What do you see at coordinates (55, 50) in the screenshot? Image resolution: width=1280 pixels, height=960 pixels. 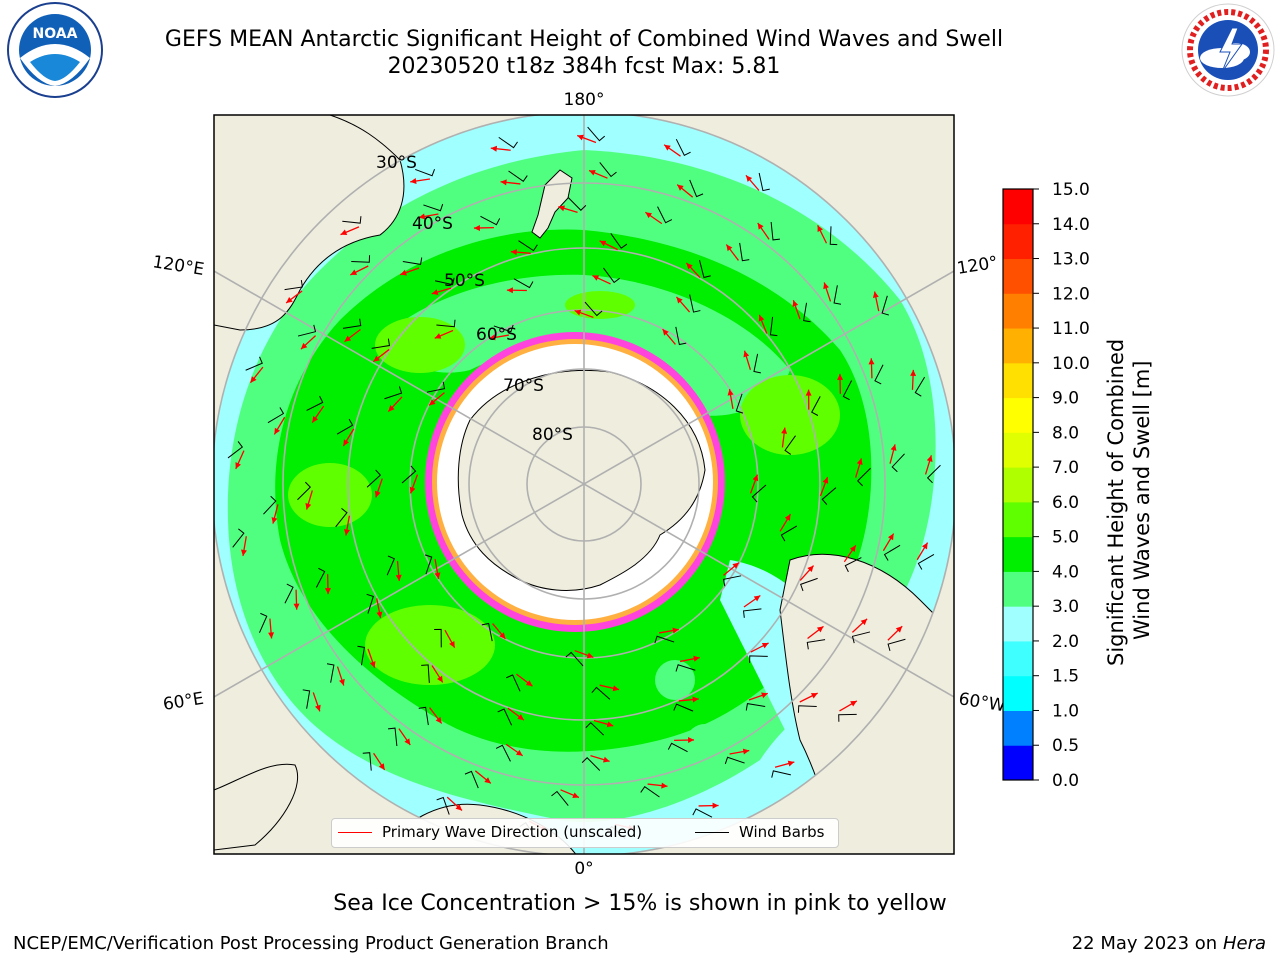 I see `noaa-logo: NOAA` at bounding box center [55, 50].